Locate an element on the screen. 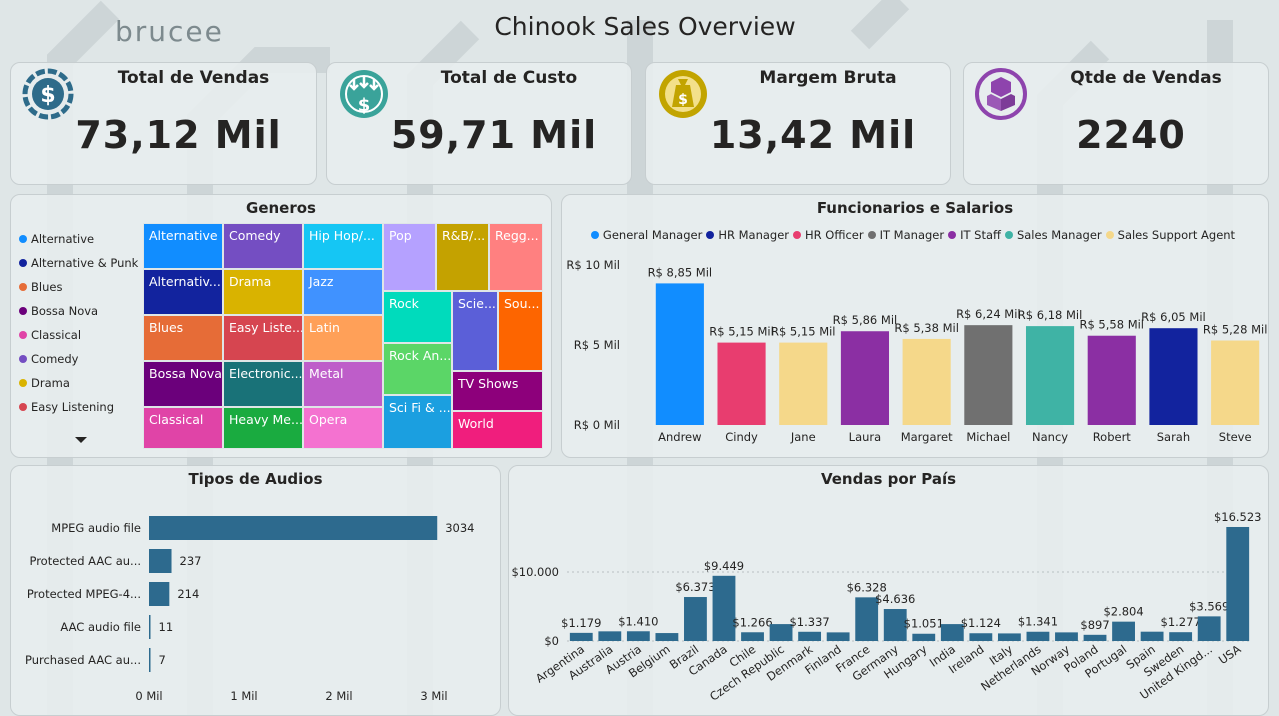 The width and height of the screenshot is (1279, 716). data-label: 7 is located at coordinates (162, 660).